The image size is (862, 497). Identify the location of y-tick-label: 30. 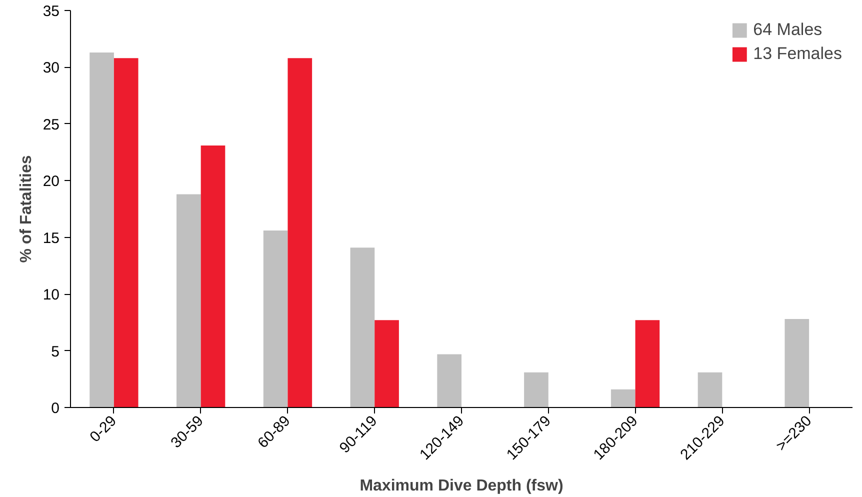
(51, 68).